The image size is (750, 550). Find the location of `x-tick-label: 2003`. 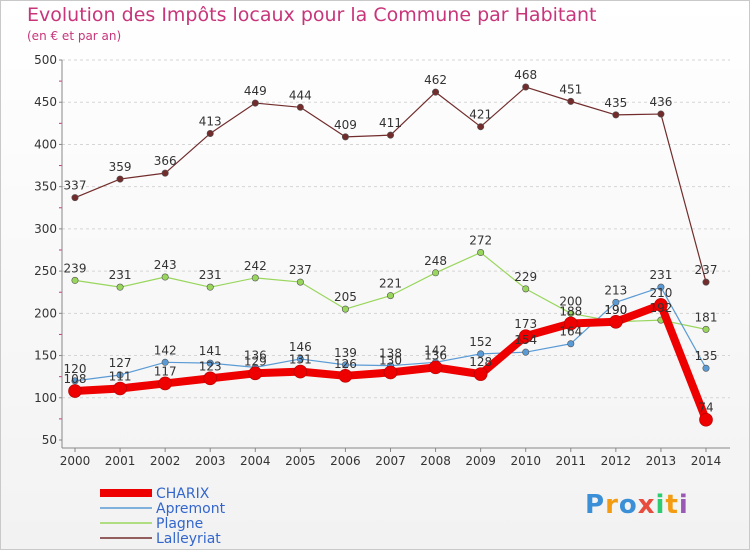

x-tick-label: 2003 is located at coordinates (210, 461).